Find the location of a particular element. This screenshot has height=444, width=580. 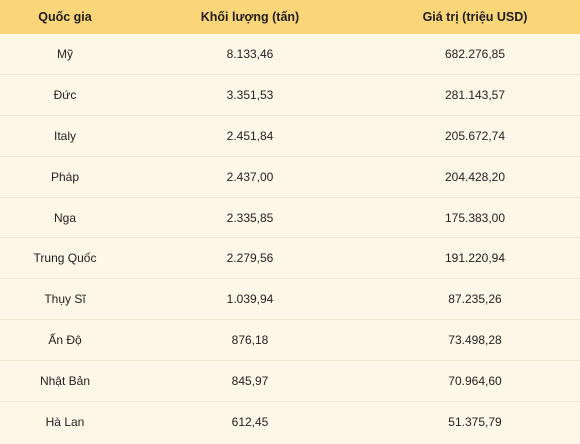

volume-cell: 876,18 is located at coordinates (250, 340).